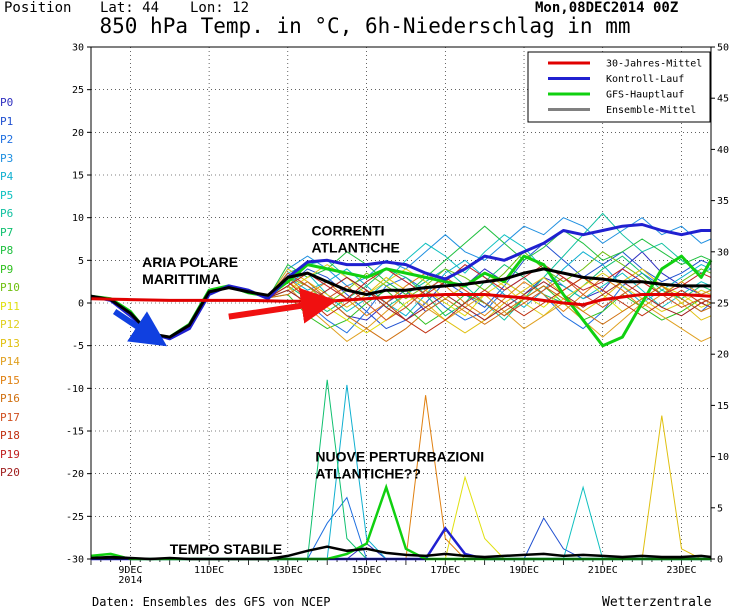 This screenshot has height=610, width=730. I want to click on member-label-p16: P16, so click(10, 398).